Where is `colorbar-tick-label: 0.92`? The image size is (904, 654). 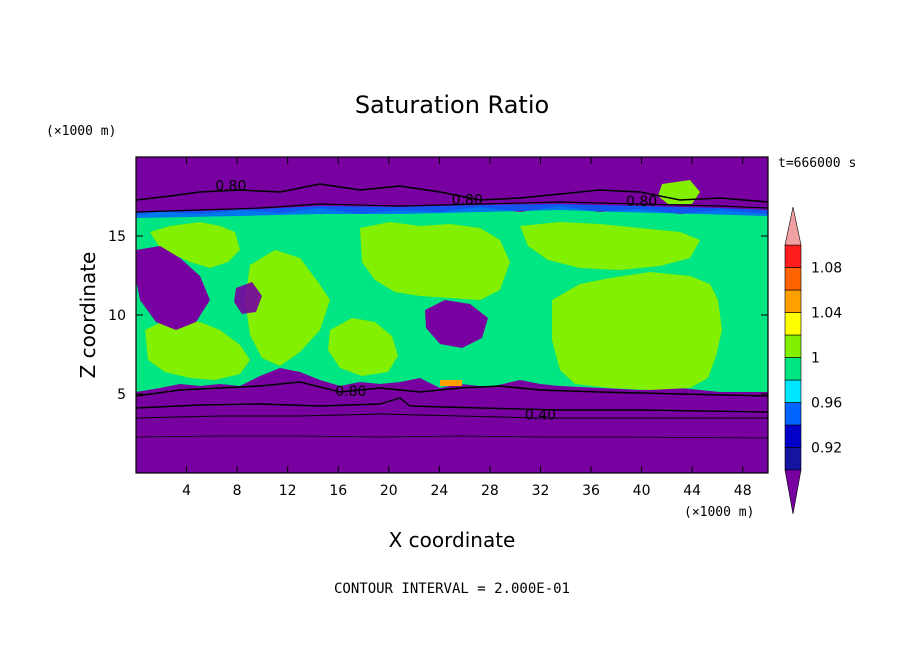
colorbar-tick-label: 0.92 is located at coordinates (826, 449).